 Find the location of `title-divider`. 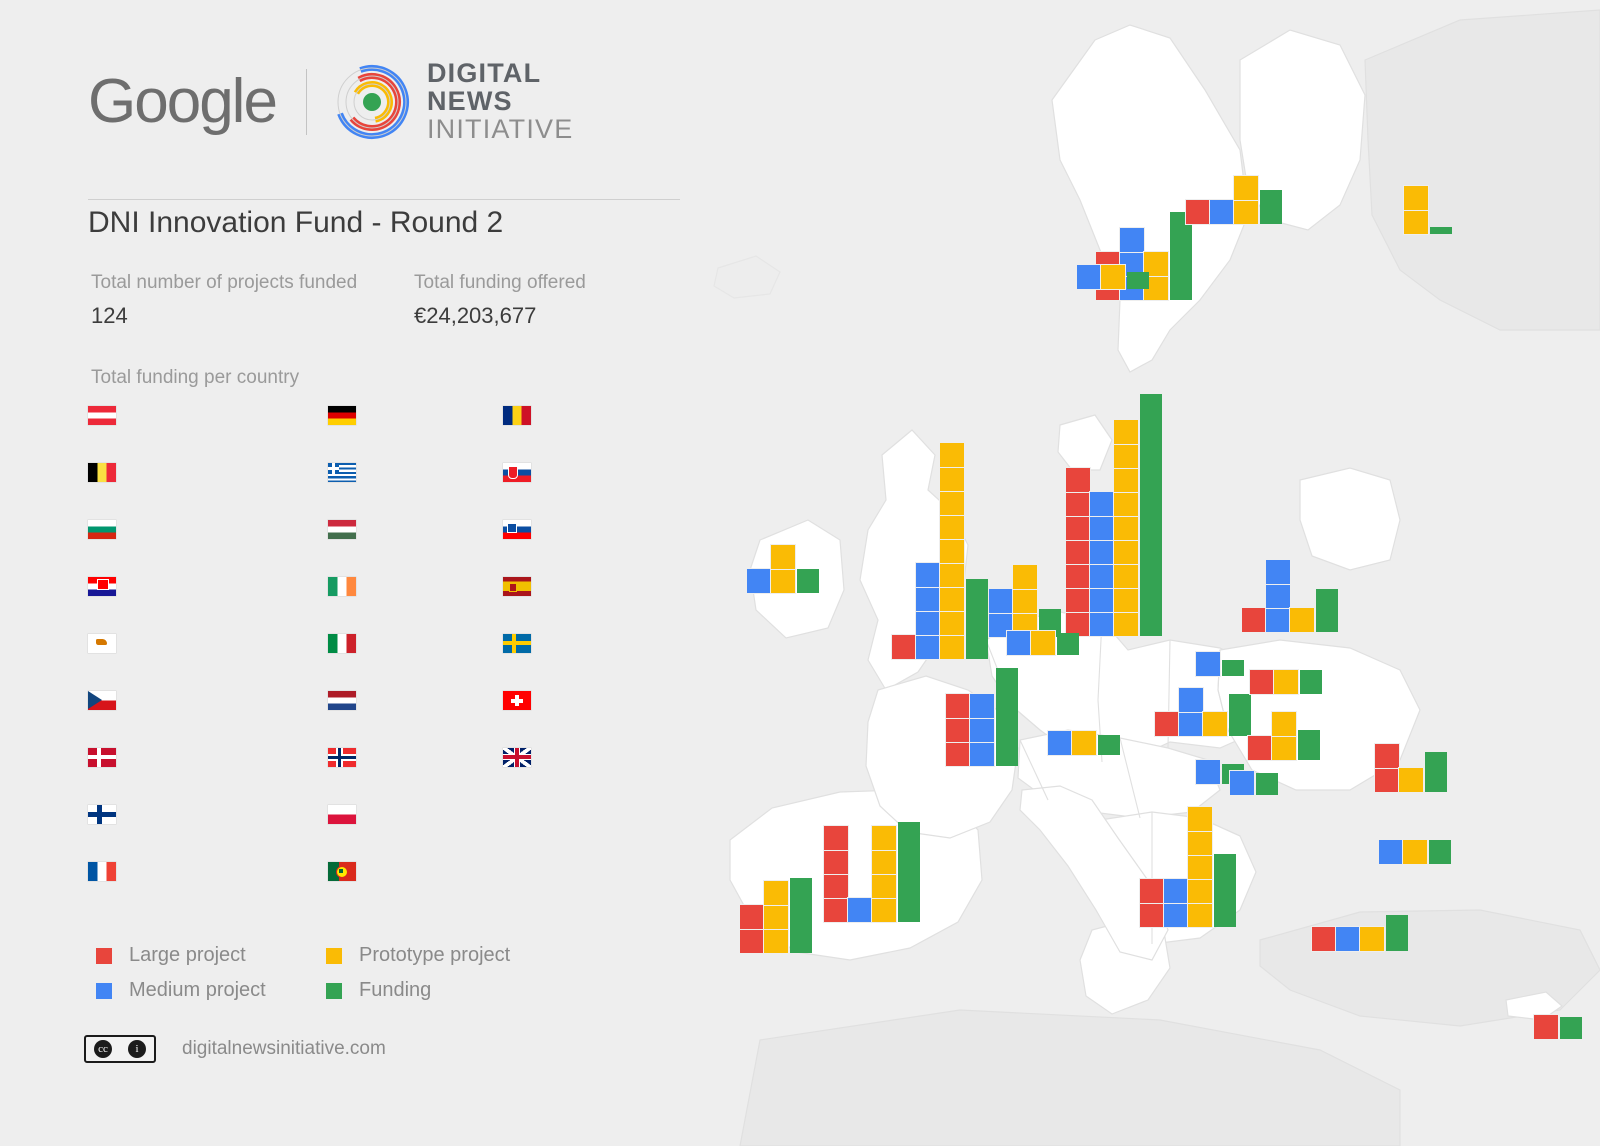

title-divider is located at coordinates (384, 199).